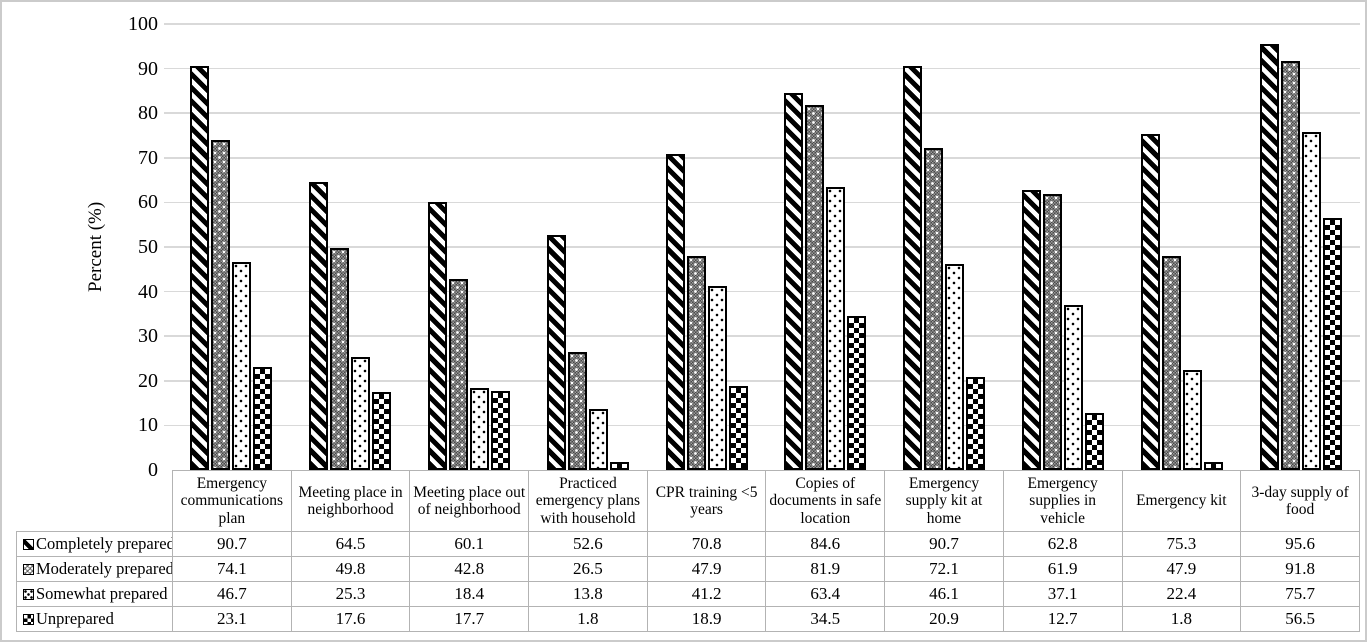  I want to click on table-value-cell: 47.9, so click(706, 569).